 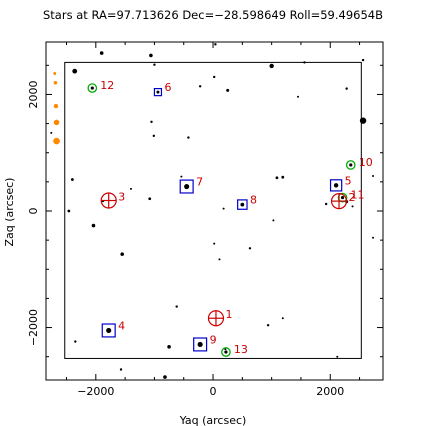 What do you see at coordinates (241, 349) in the screenshot?
I see `acq-star-label: 13` at bounding box center [241, 349].